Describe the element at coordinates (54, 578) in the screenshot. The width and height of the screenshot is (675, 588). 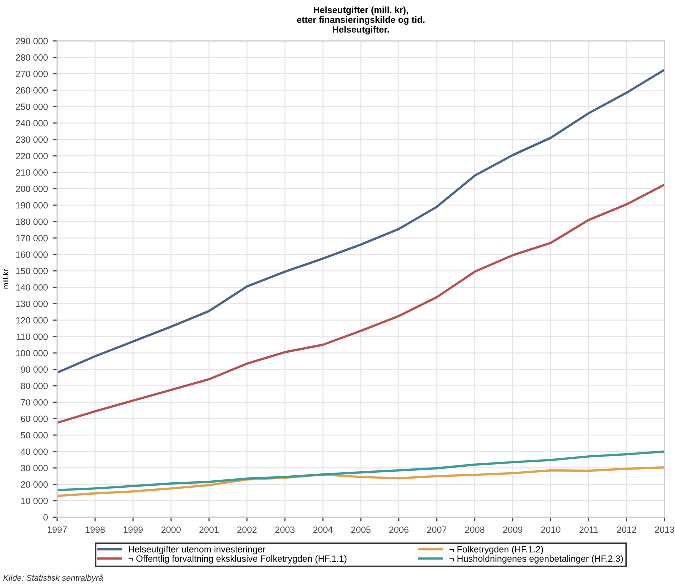
I see `text: Kilde: Statistisk sentralbyrå` at that location.